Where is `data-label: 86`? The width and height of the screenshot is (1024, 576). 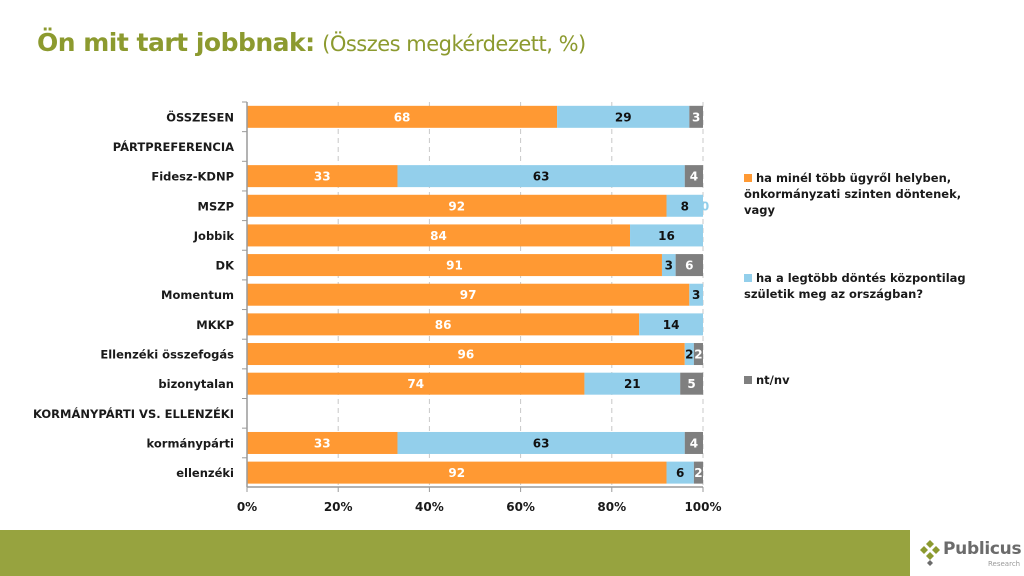 data-label: 86 is located at coordinates (443, 325).